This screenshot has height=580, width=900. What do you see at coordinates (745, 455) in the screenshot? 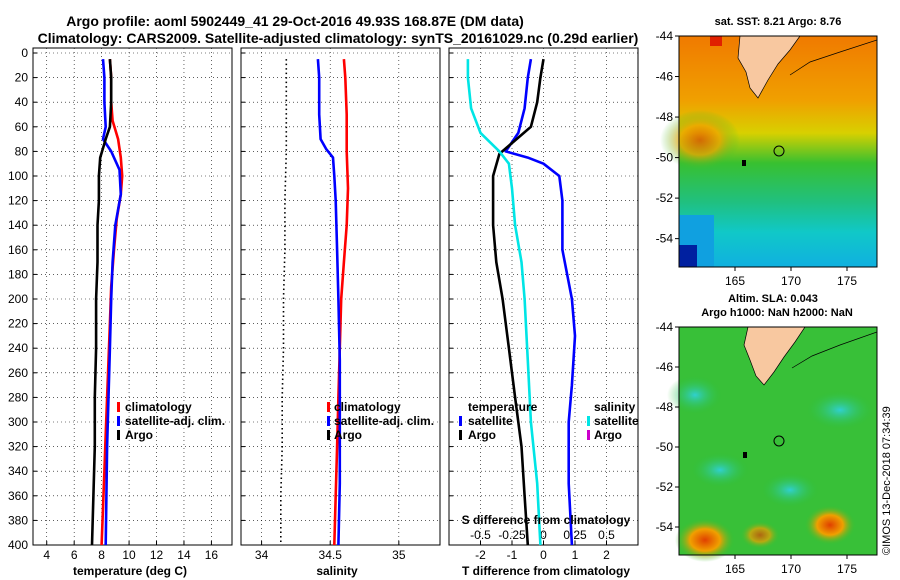
I see `sla-island` at bounding box center [745, 455].